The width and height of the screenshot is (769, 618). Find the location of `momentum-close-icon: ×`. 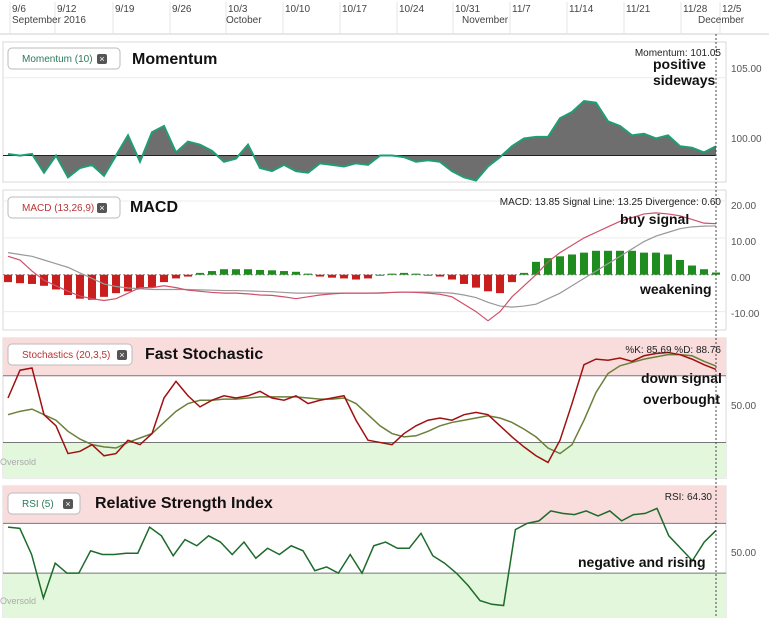

momentum-close-icon: × is located at coordinates (102, 59).